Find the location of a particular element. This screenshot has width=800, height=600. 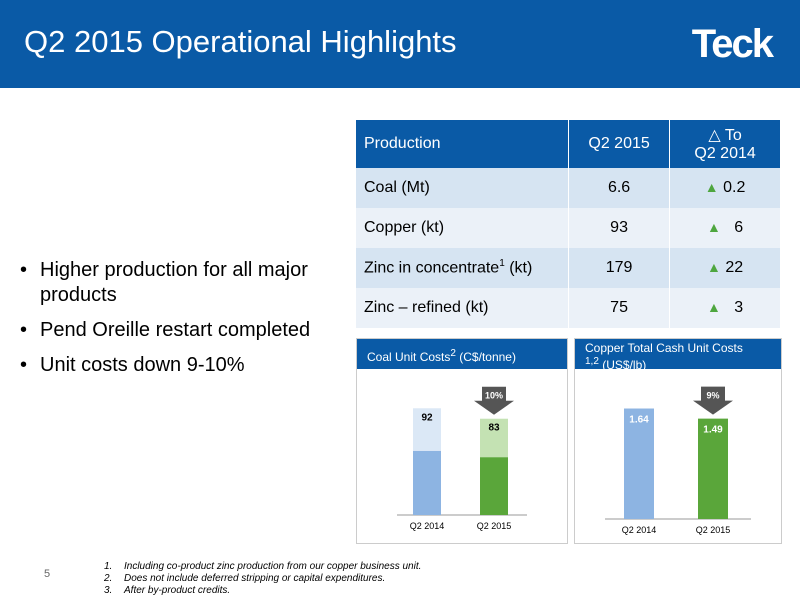

copper-chart-plot: 1.64 Q2 2014 1.49 Q2 2015 9% is located at coordinates (678, 460).